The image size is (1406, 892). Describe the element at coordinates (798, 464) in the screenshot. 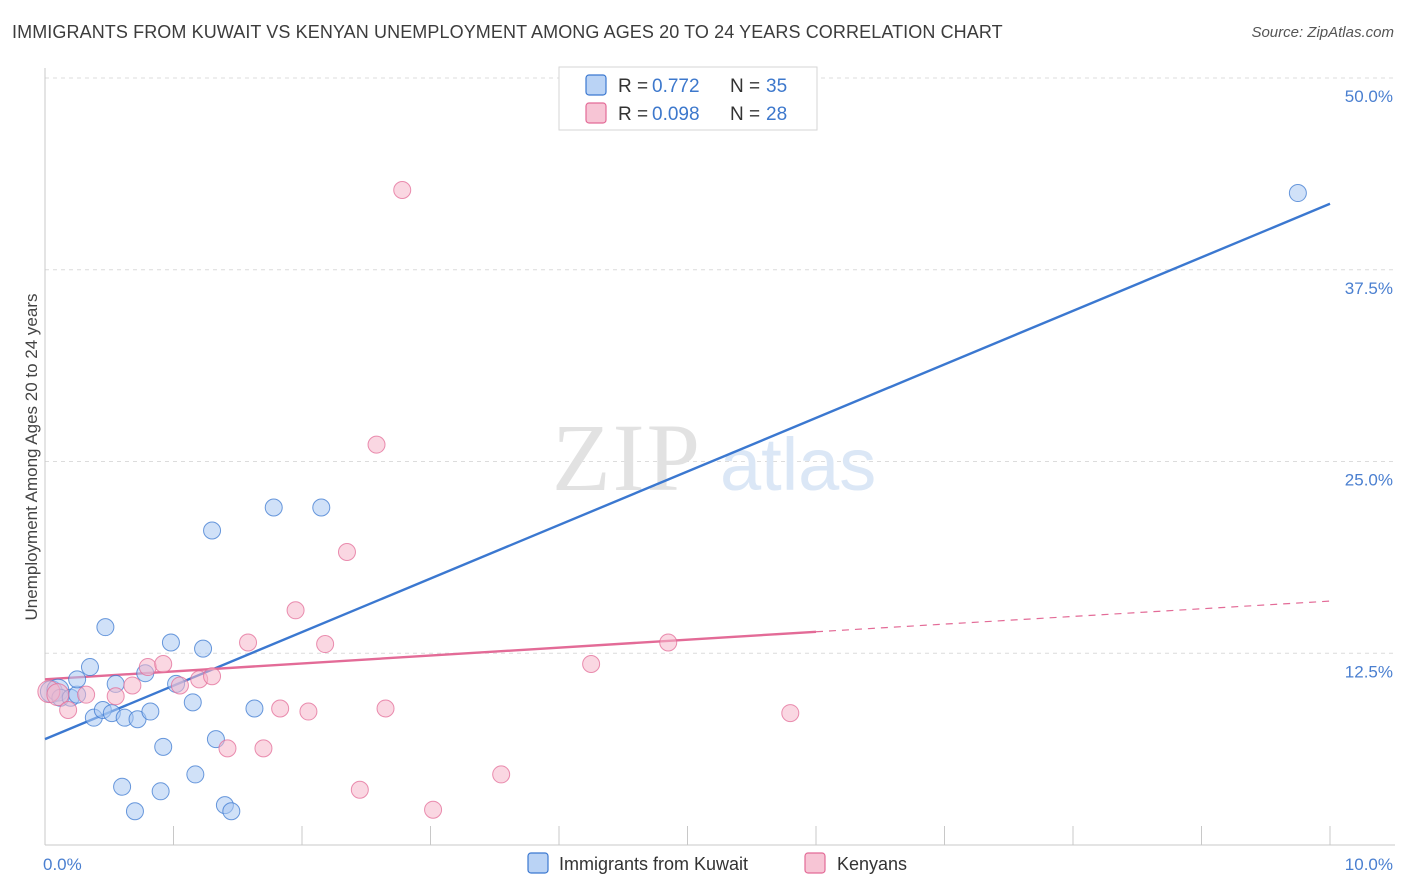

I see `watermark-atlas: atlas` at that location.